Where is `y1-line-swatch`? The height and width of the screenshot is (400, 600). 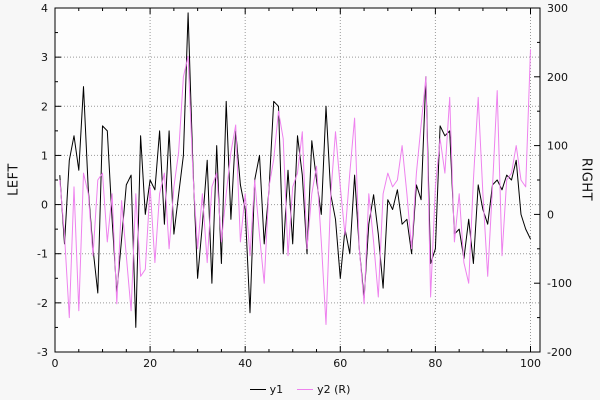 y1-line-swatch is located at coordinates (257, 389).